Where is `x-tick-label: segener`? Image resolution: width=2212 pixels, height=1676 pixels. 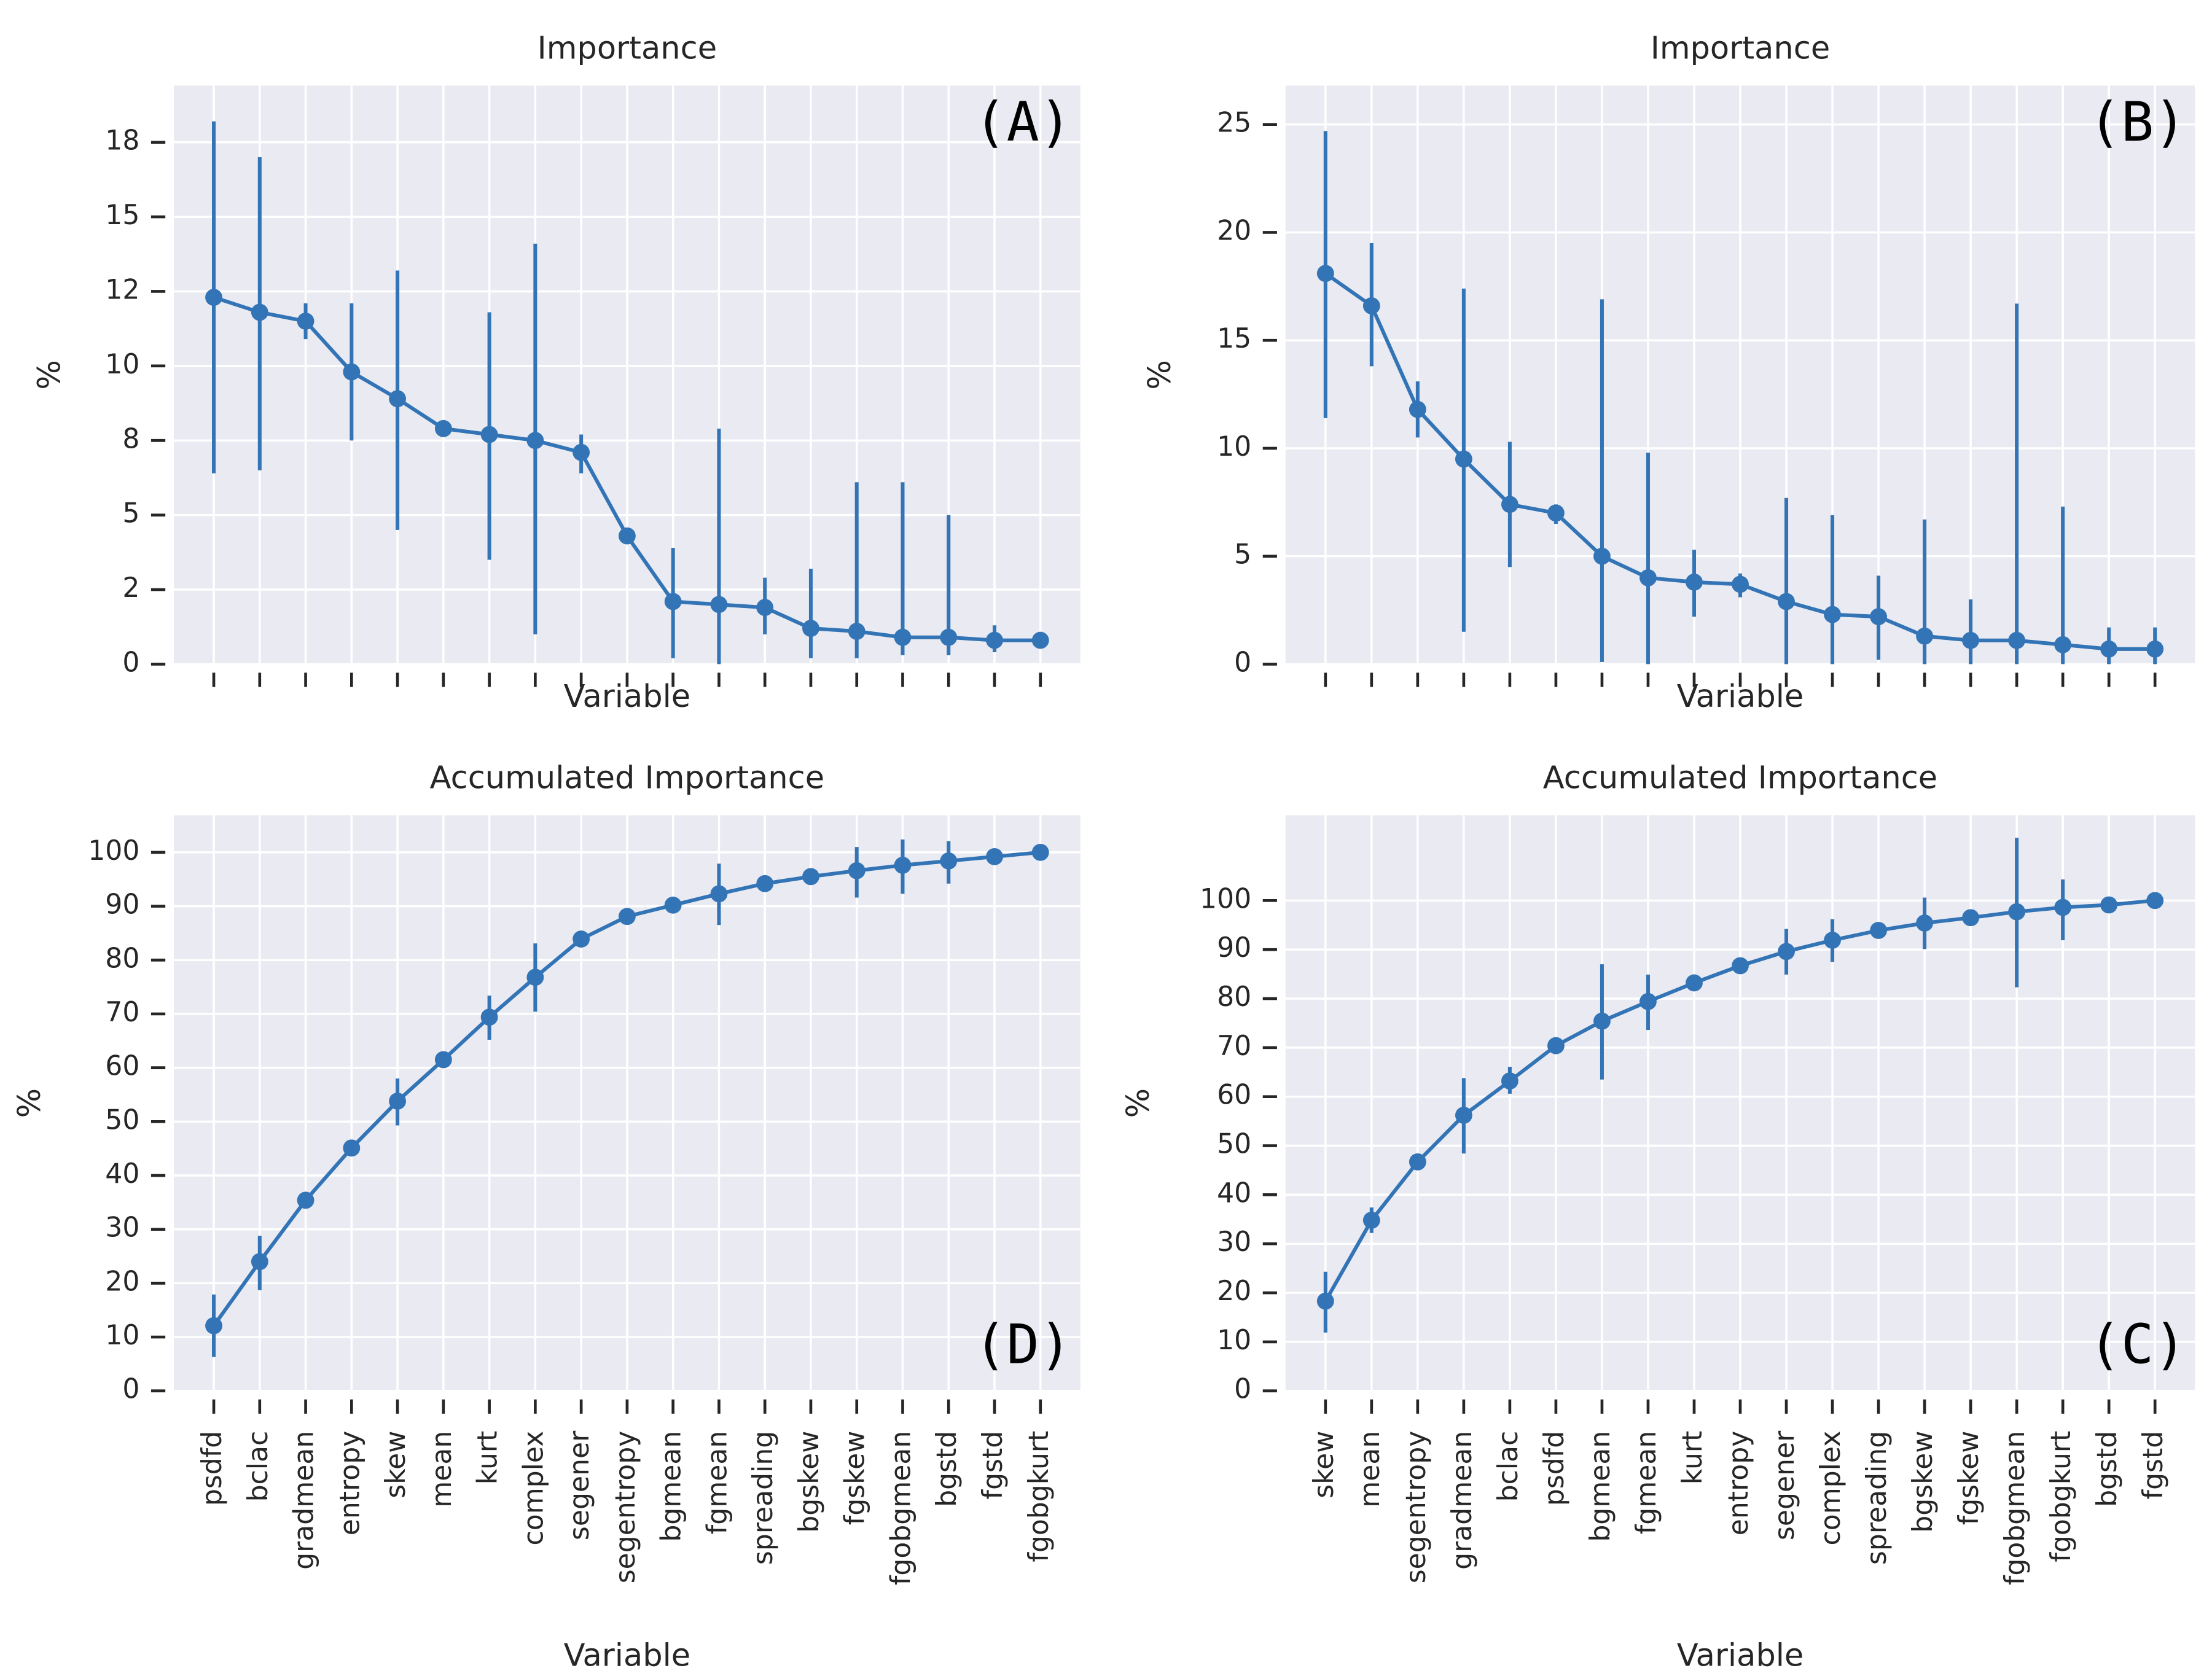 x-tick-label: segener is located at coordinates (1785, 1485).